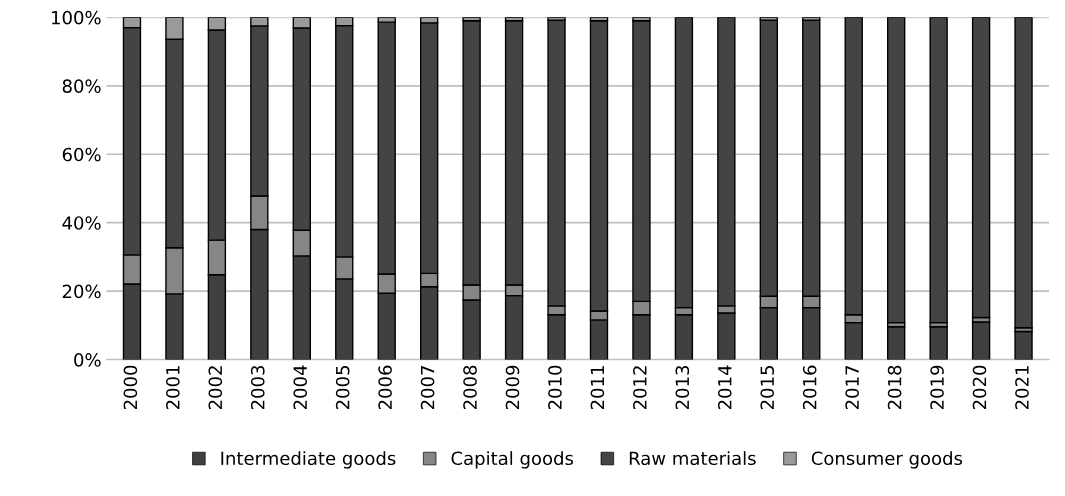 This screenshot has width=1065, height=496. What do you see at coordinates (597, 388) in the screenshot?
I see `x-tick-label: 2011` at bounding box center [597, 388].